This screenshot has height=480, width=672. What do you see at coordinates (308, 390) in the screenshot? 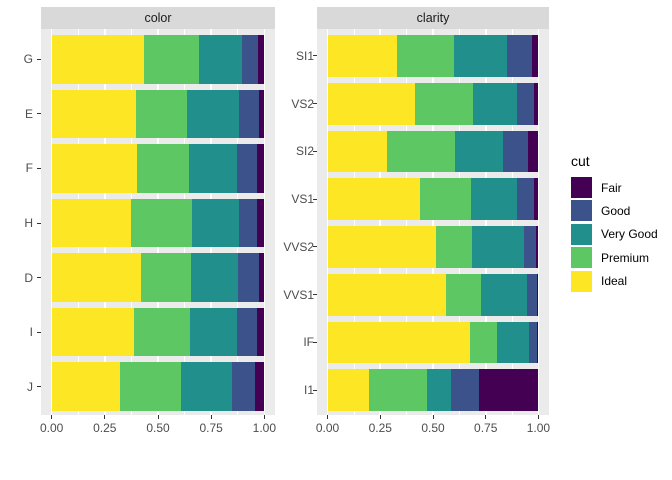
I see `y-axis-label-i1: I1` at bounding box center [308, 390].